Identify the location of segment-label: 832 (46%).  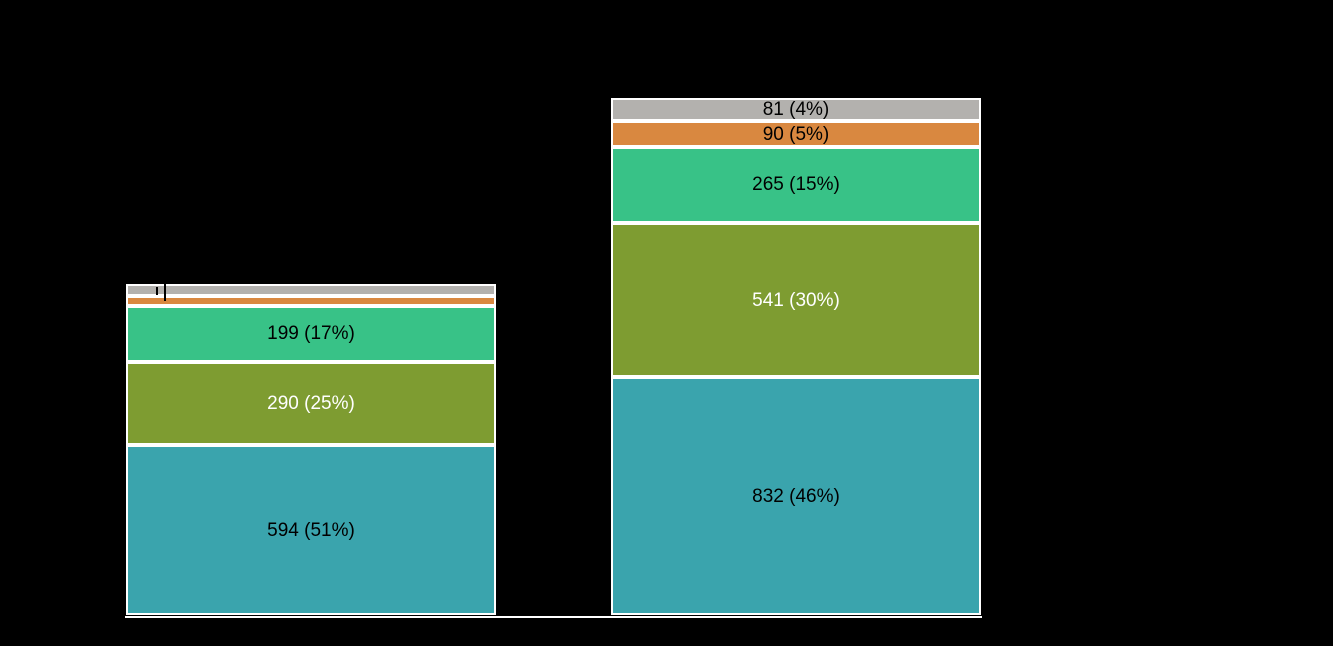
(796, 496).